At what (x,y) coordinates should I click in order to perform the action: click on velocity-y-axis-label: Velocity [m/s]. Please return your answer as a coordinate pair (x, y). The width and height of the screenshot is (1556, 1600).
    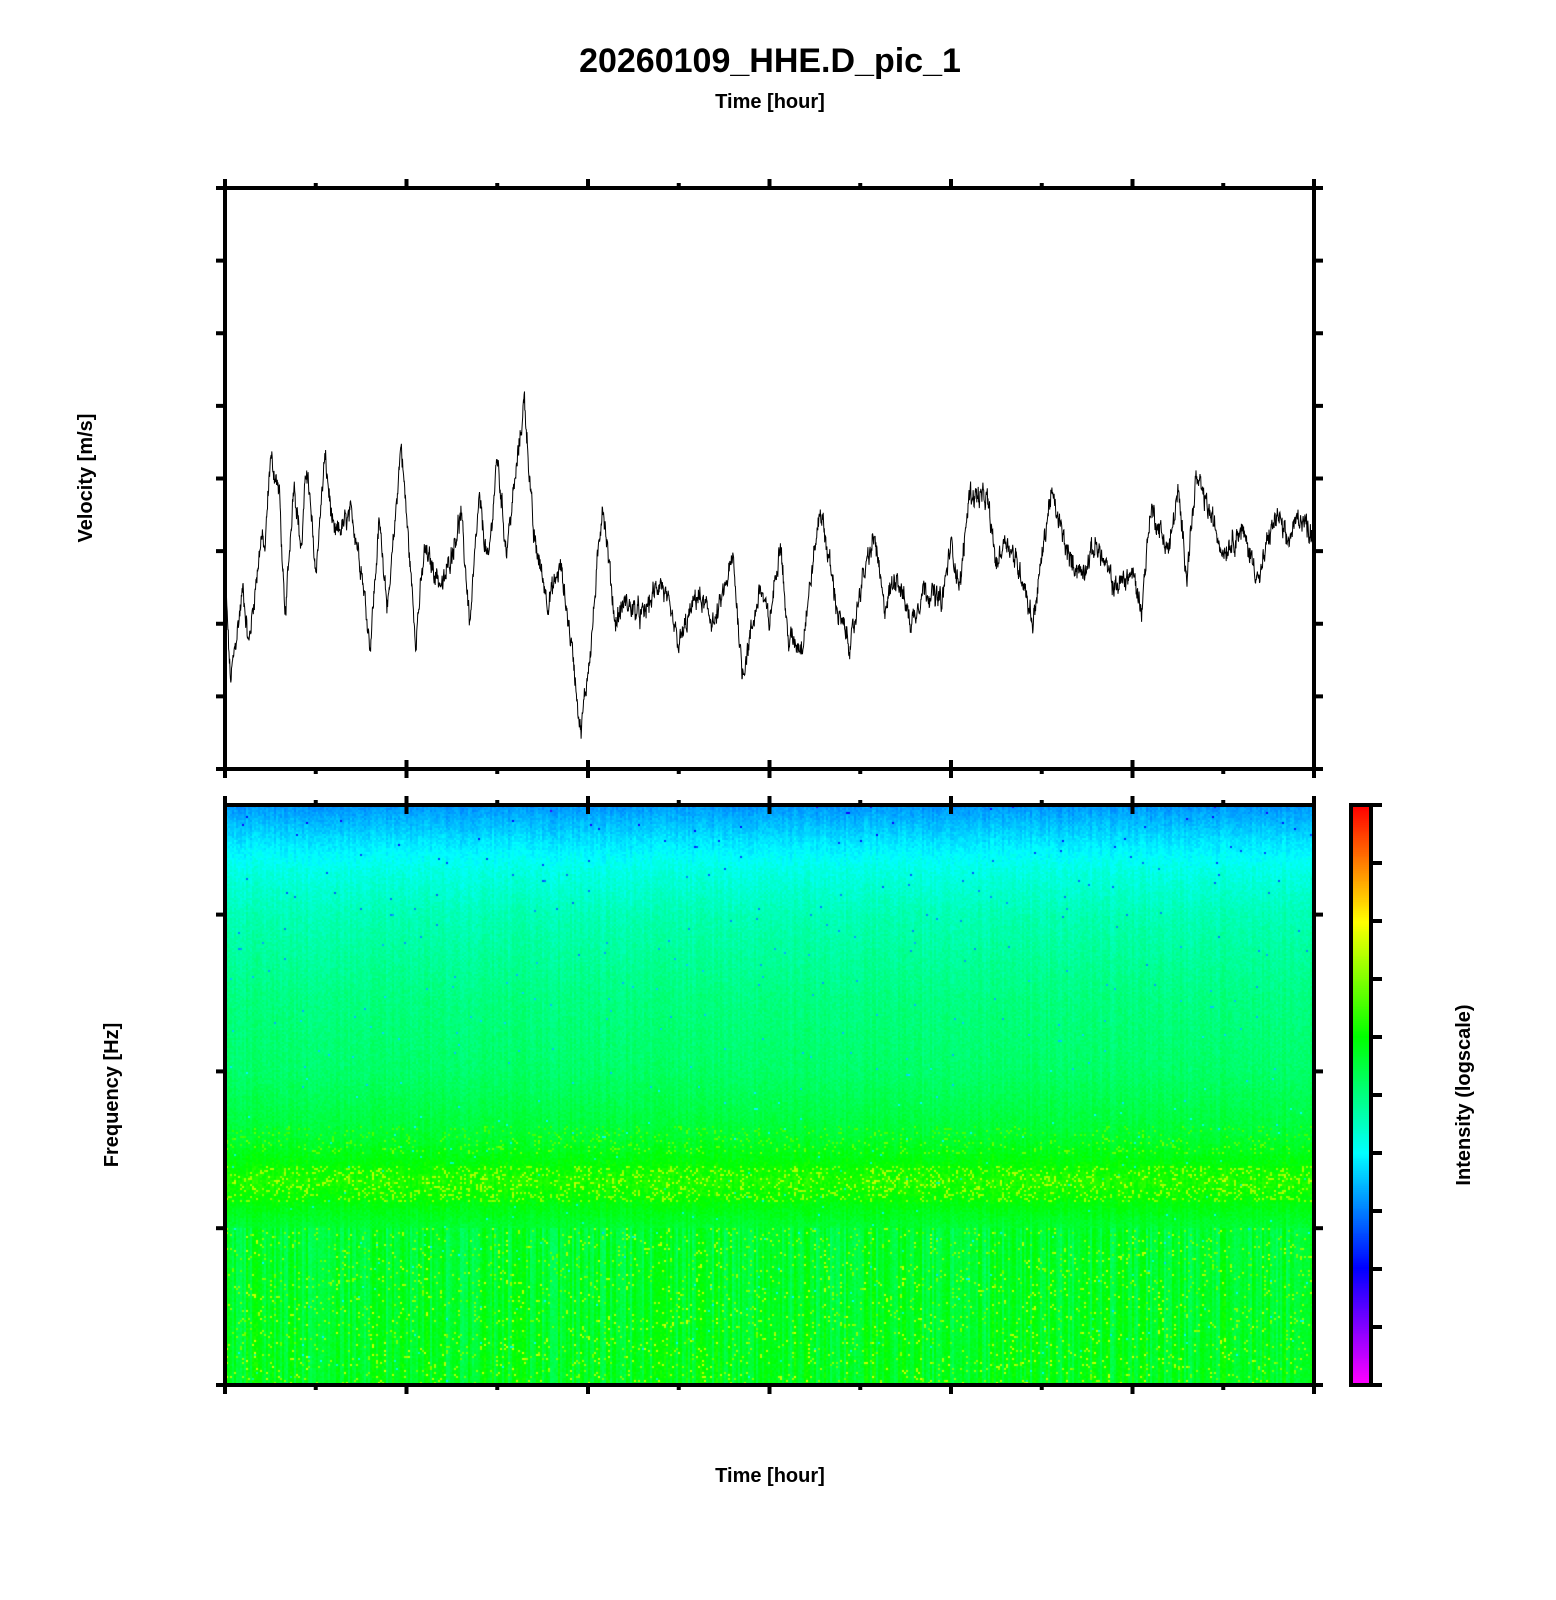
    Looking at the image, I should click on (86, 478).